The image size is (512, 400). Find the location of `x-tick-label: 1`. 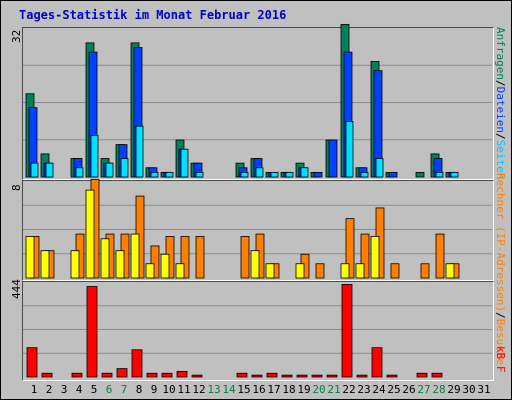

x-tick-label: 1 is located at coordinates (34, 389).